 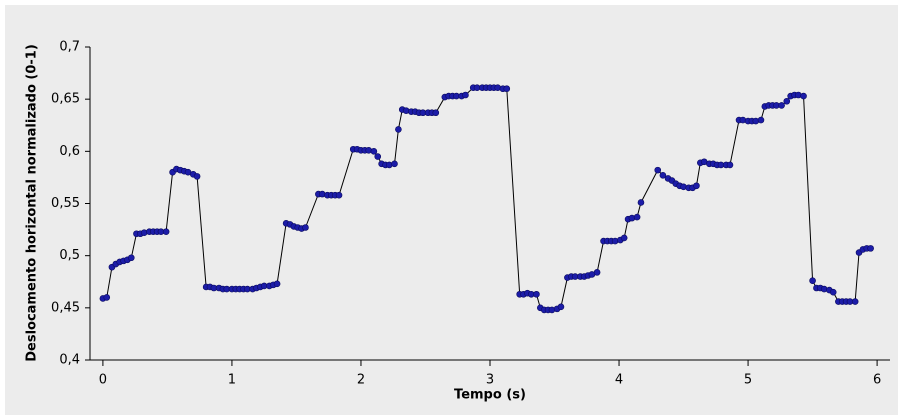 What do you see at coordinates (65, 307) in the screenshot?
I see `y-tick-label: 0,45` at bounding box center [65, 307].